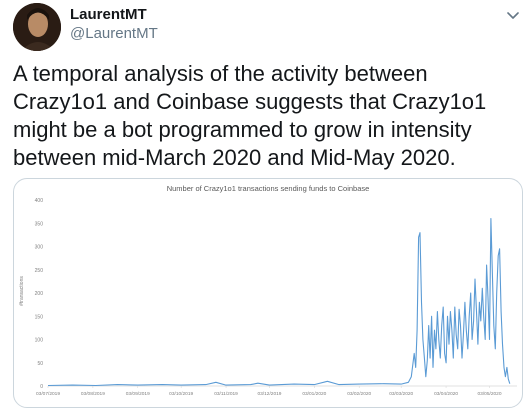 The height and width of the screenshot is (413, 530). What do you see at coordinates (39, 248) in the screenshot?
I see `y-tick-label: 300` at bounding box center [39, 248].